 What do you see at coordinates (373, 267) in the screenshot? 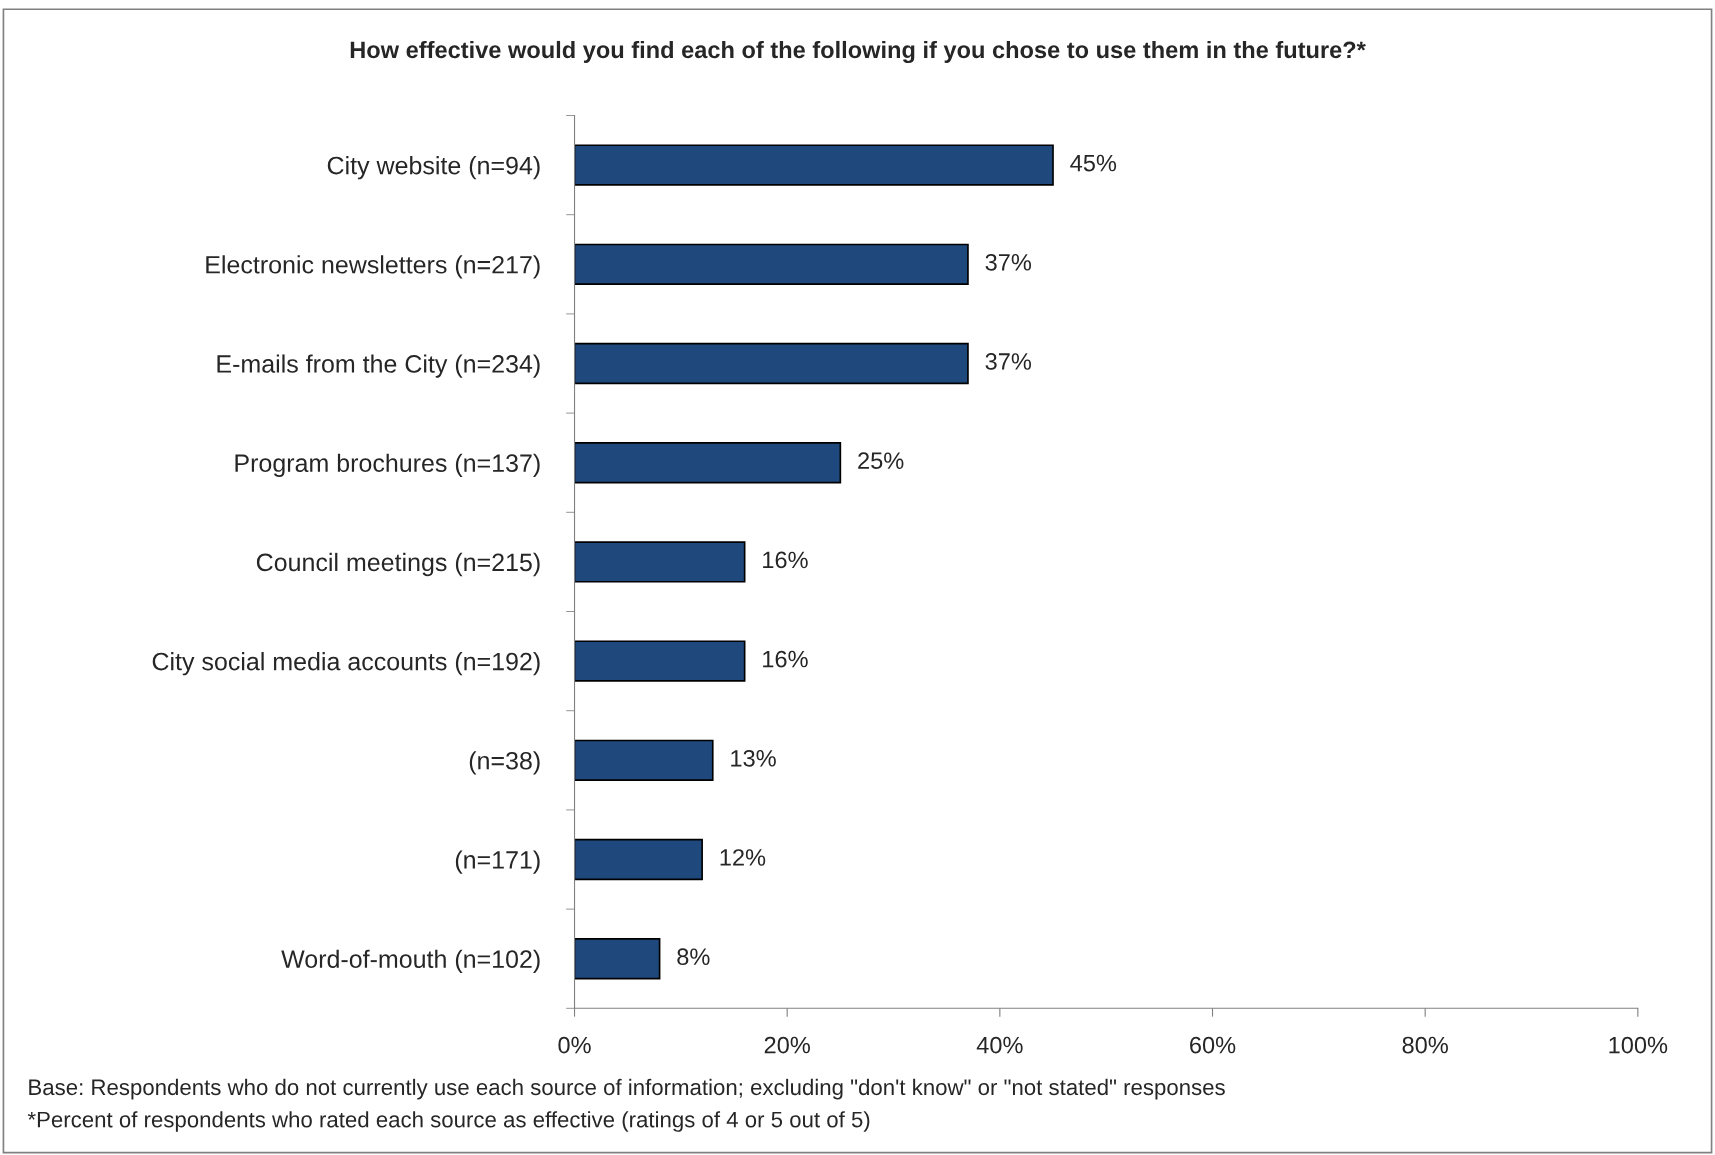
I see `y-tick-label: Electronic newsletters (n=217)` at bounding box center [373, 267].